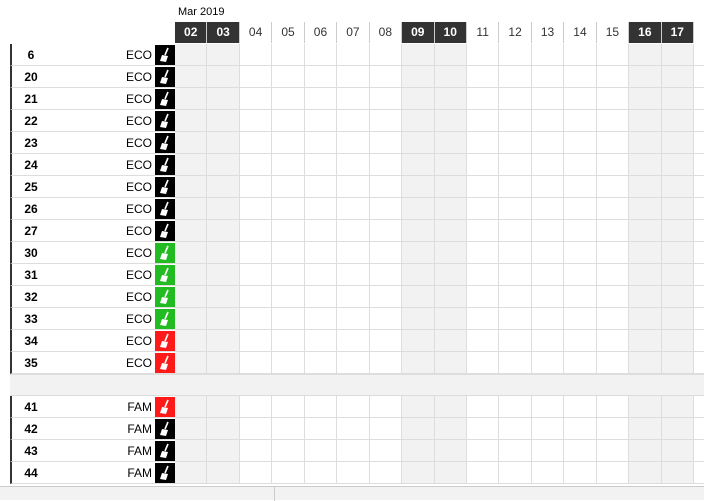 The width and height of the screenshot is (704, 501). I want to click on room-type: FAM, so click(139, 429).